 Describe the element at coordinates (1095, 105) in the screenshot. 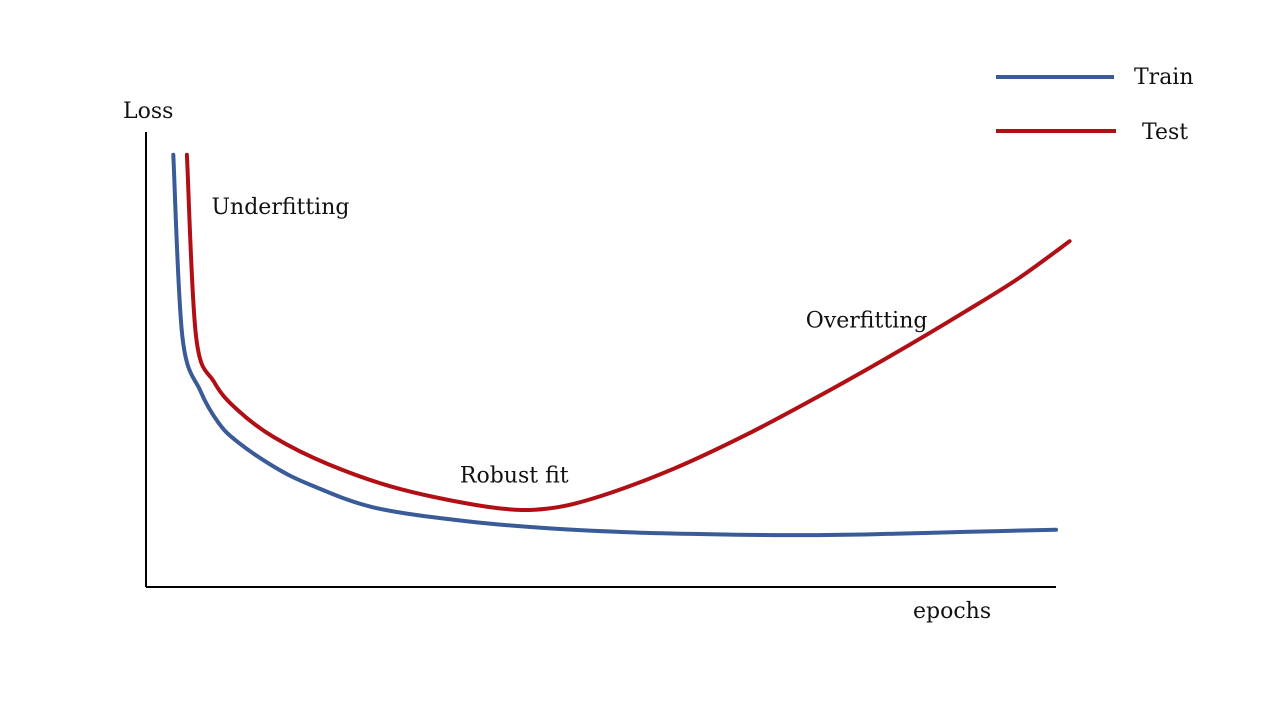

I see `legend: Train Test` at that location.